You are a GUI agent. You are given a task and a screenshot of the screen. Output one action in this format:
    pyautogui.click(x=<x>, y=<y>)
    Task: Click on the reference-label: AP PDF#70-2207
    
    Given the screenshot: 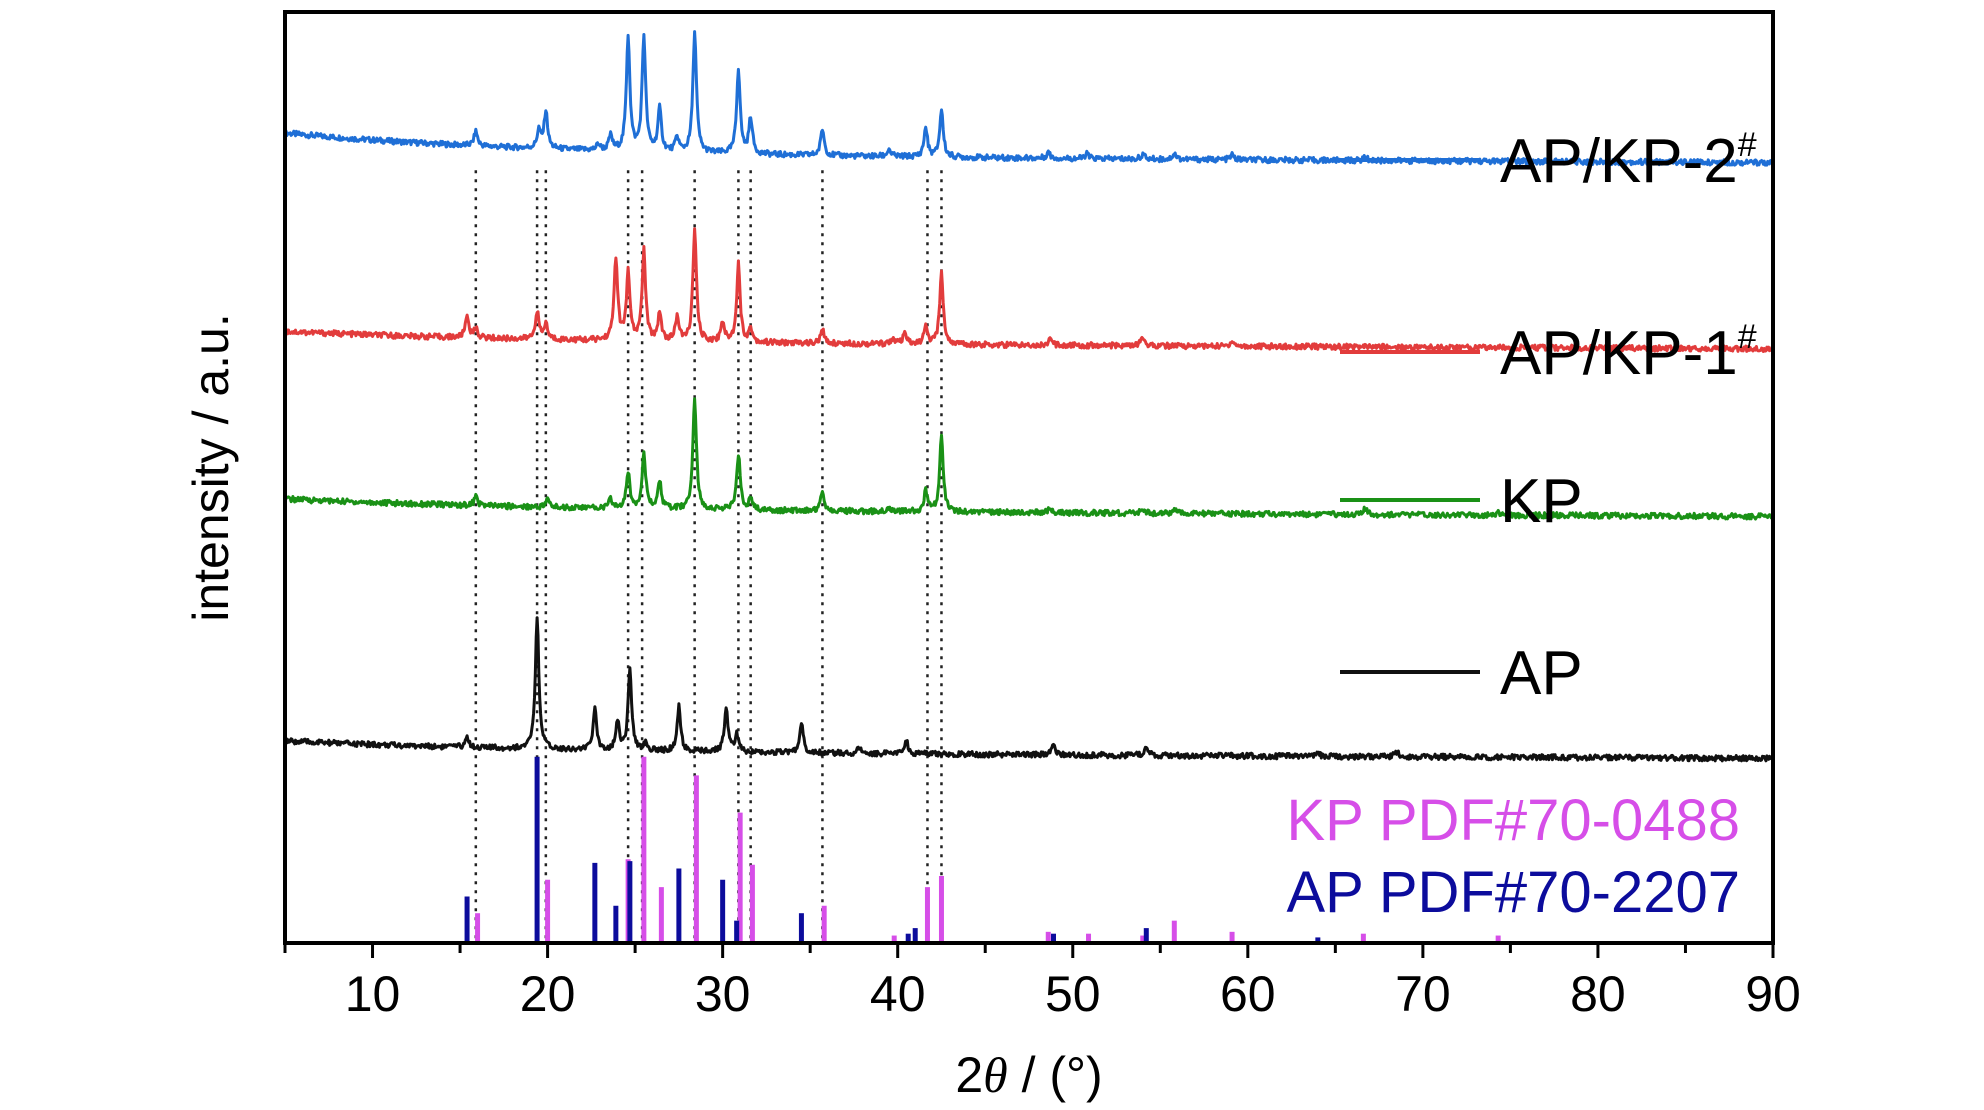 What is the action you would take?
    pyautogui.click(x=1513, y=892)
    